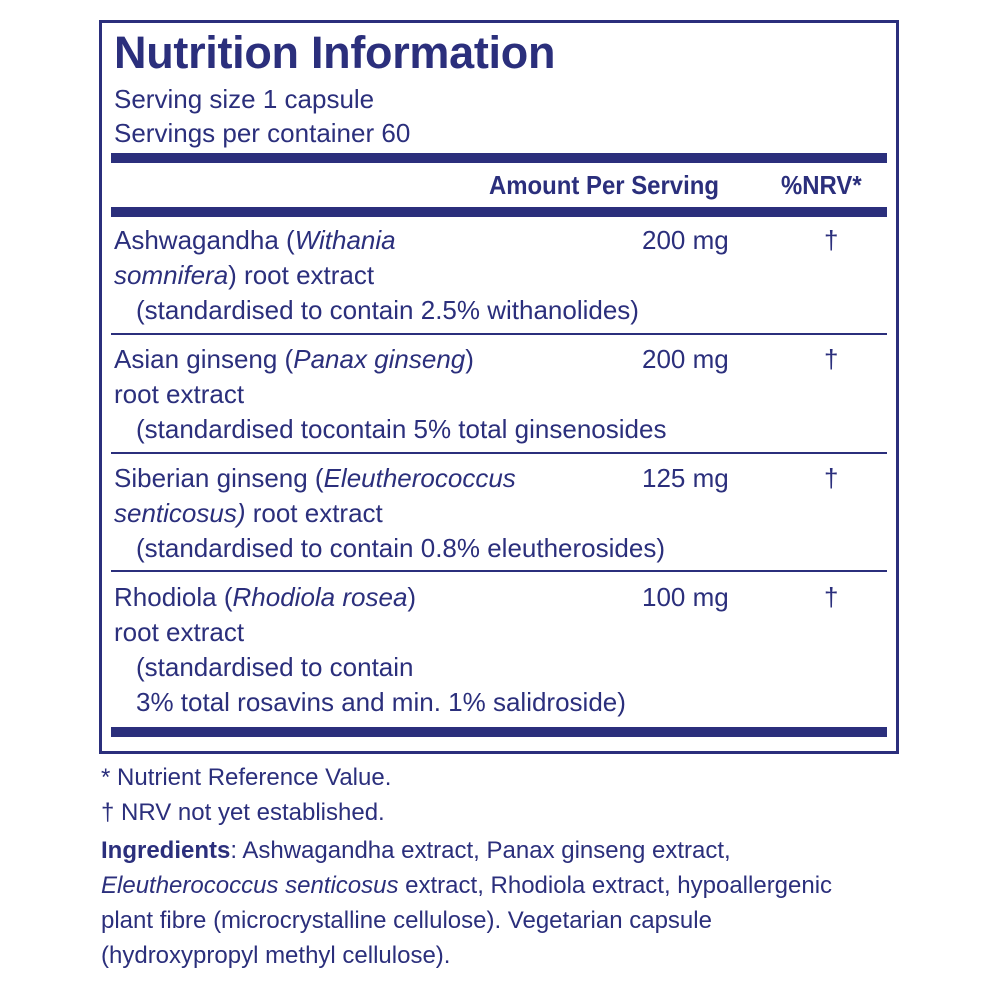 Image resolution: width=1000 pixels, height=1000 pixels. I want to click on amount-per-serving: 125 mg, so click(685, 478).